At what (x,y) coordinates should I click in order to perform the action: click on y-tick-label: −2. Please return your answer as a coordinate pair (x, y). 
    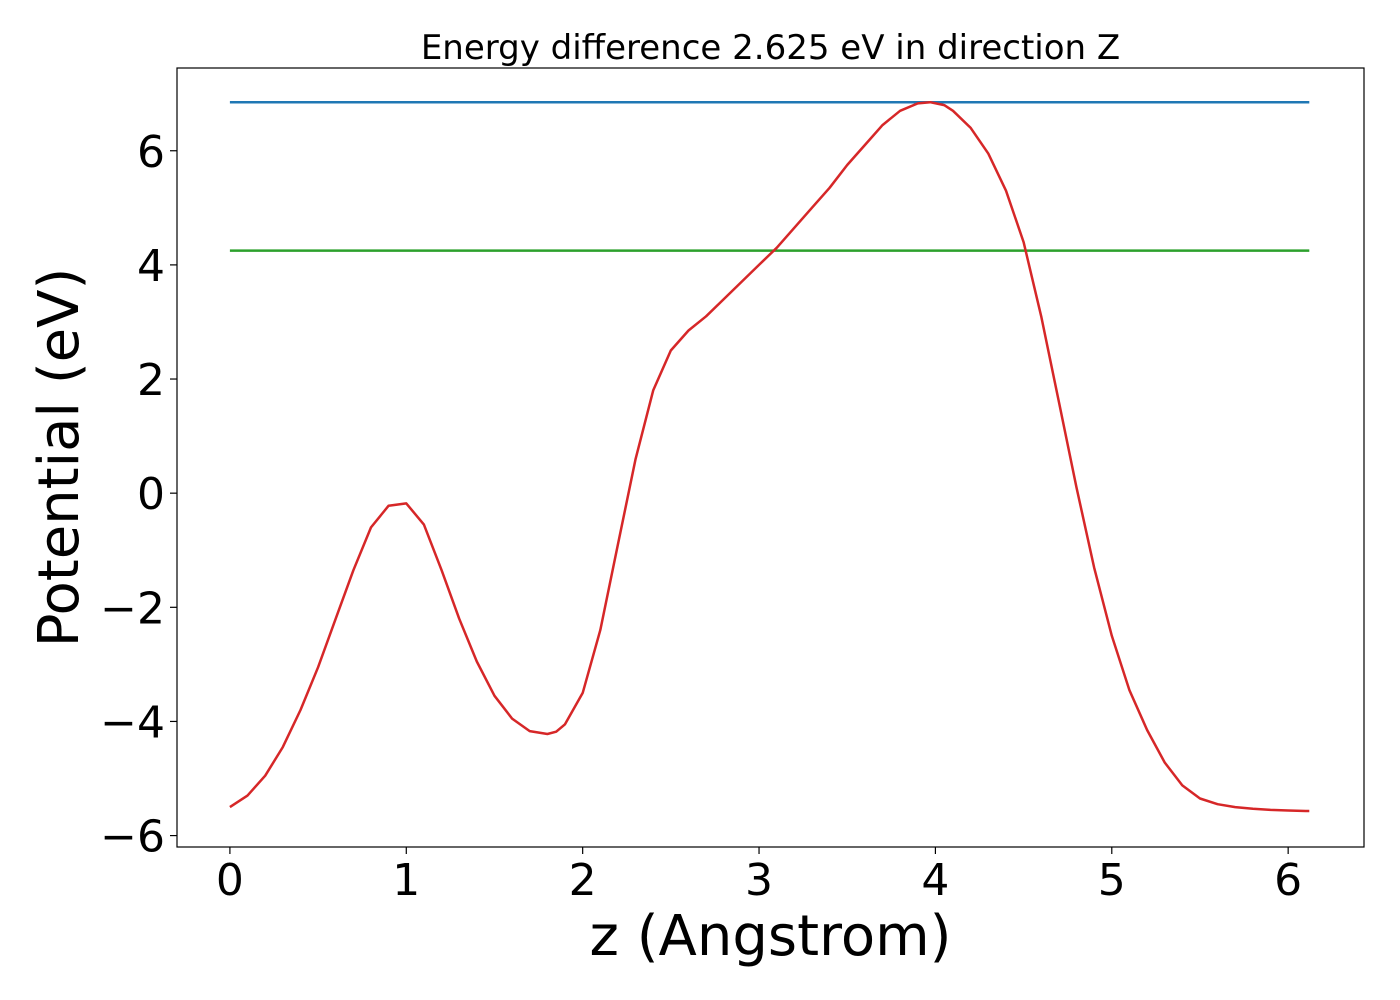
    Looking at the image, I should click on (132, 608).